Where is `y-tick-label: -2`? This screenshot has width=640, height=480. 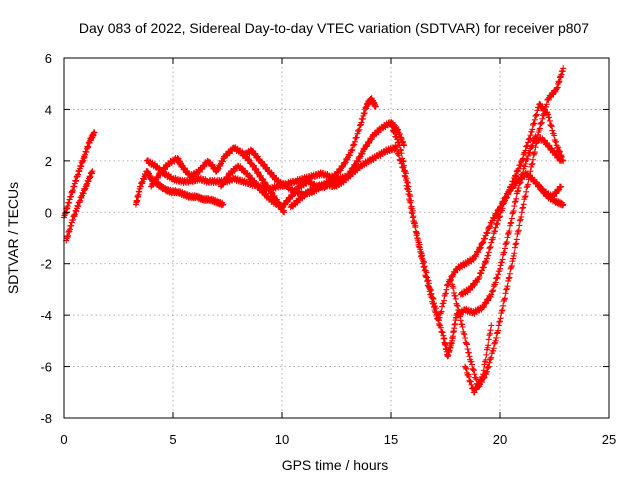 y-tick-label: -2 is located at coordinates (46, 264).